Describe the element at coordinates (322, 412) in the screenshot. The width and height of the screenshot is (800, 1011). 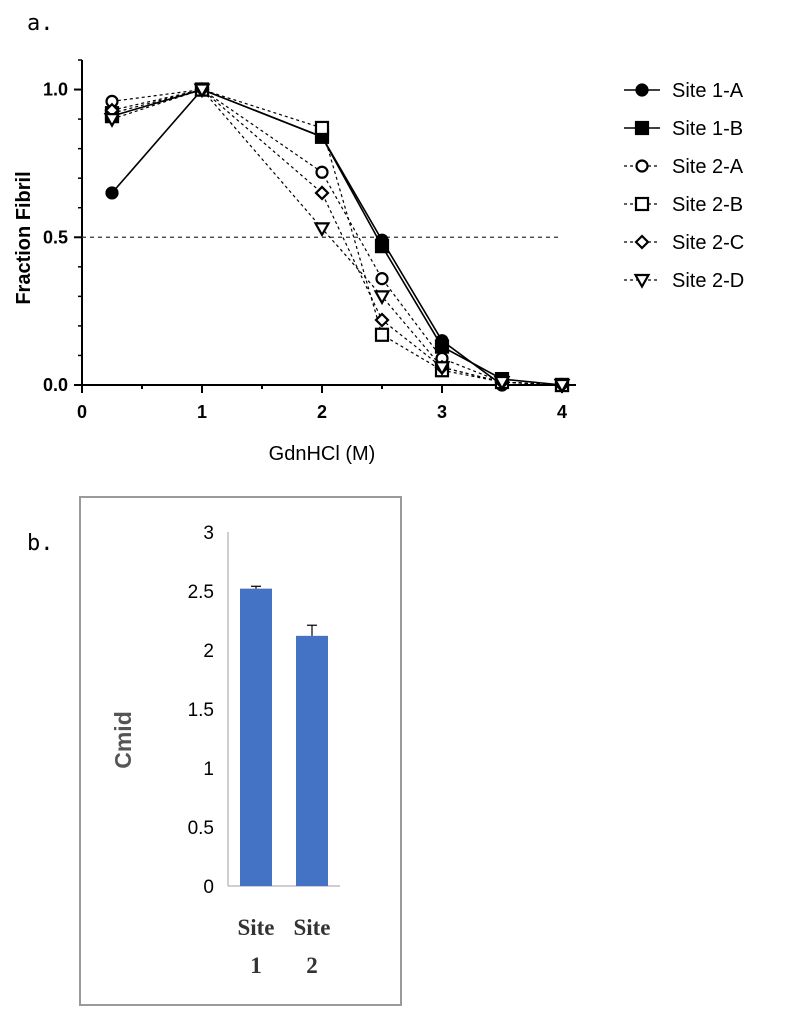
I see `x-tick-label-2: 2` at that location.